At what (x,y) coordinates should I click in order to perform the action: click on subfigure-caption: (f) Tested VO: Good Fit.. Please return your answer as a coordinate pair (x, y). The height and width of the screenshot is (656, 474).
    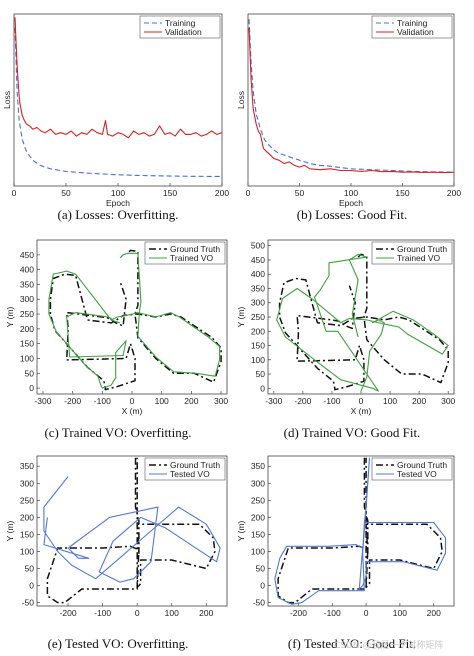
    Looking at the image, I should click on (352, 643).